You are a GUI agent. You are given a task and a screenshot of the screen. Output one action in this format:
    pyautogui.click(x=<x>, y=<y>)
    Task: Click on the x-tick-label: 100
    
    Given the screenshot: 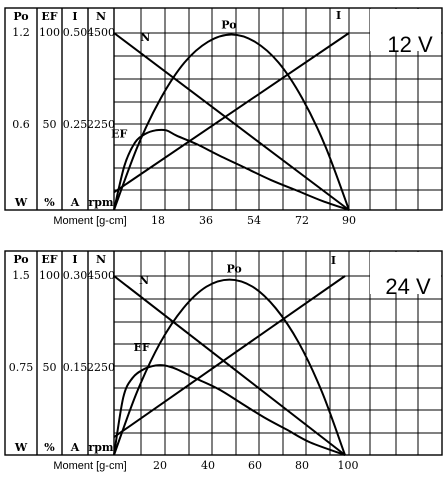 What is the action you would take?
    pyautogui.click(x=348, y=465)
    